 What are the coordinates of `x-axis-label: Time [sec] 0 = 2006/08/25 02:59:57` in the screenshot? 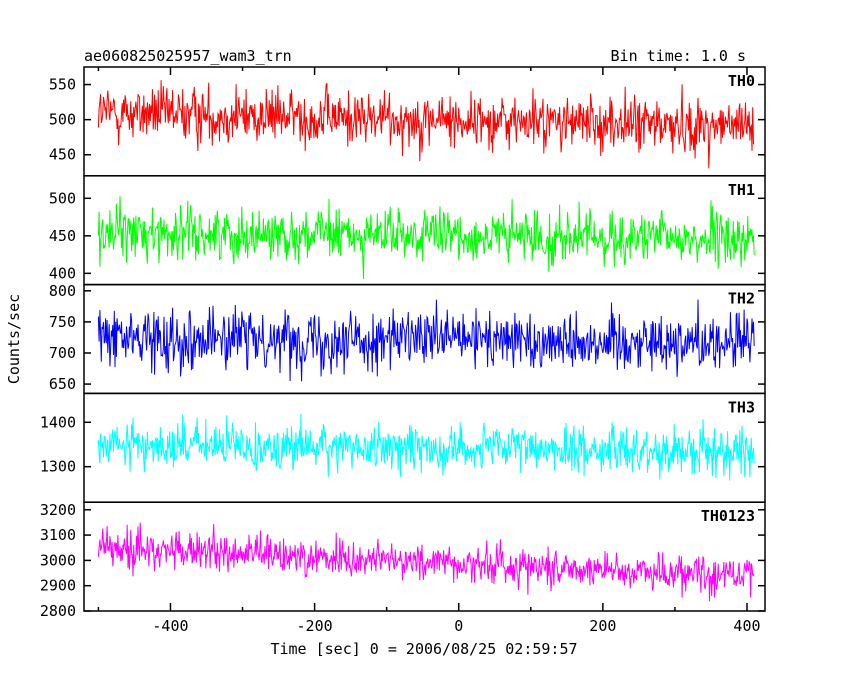 It's located at (423, 649).